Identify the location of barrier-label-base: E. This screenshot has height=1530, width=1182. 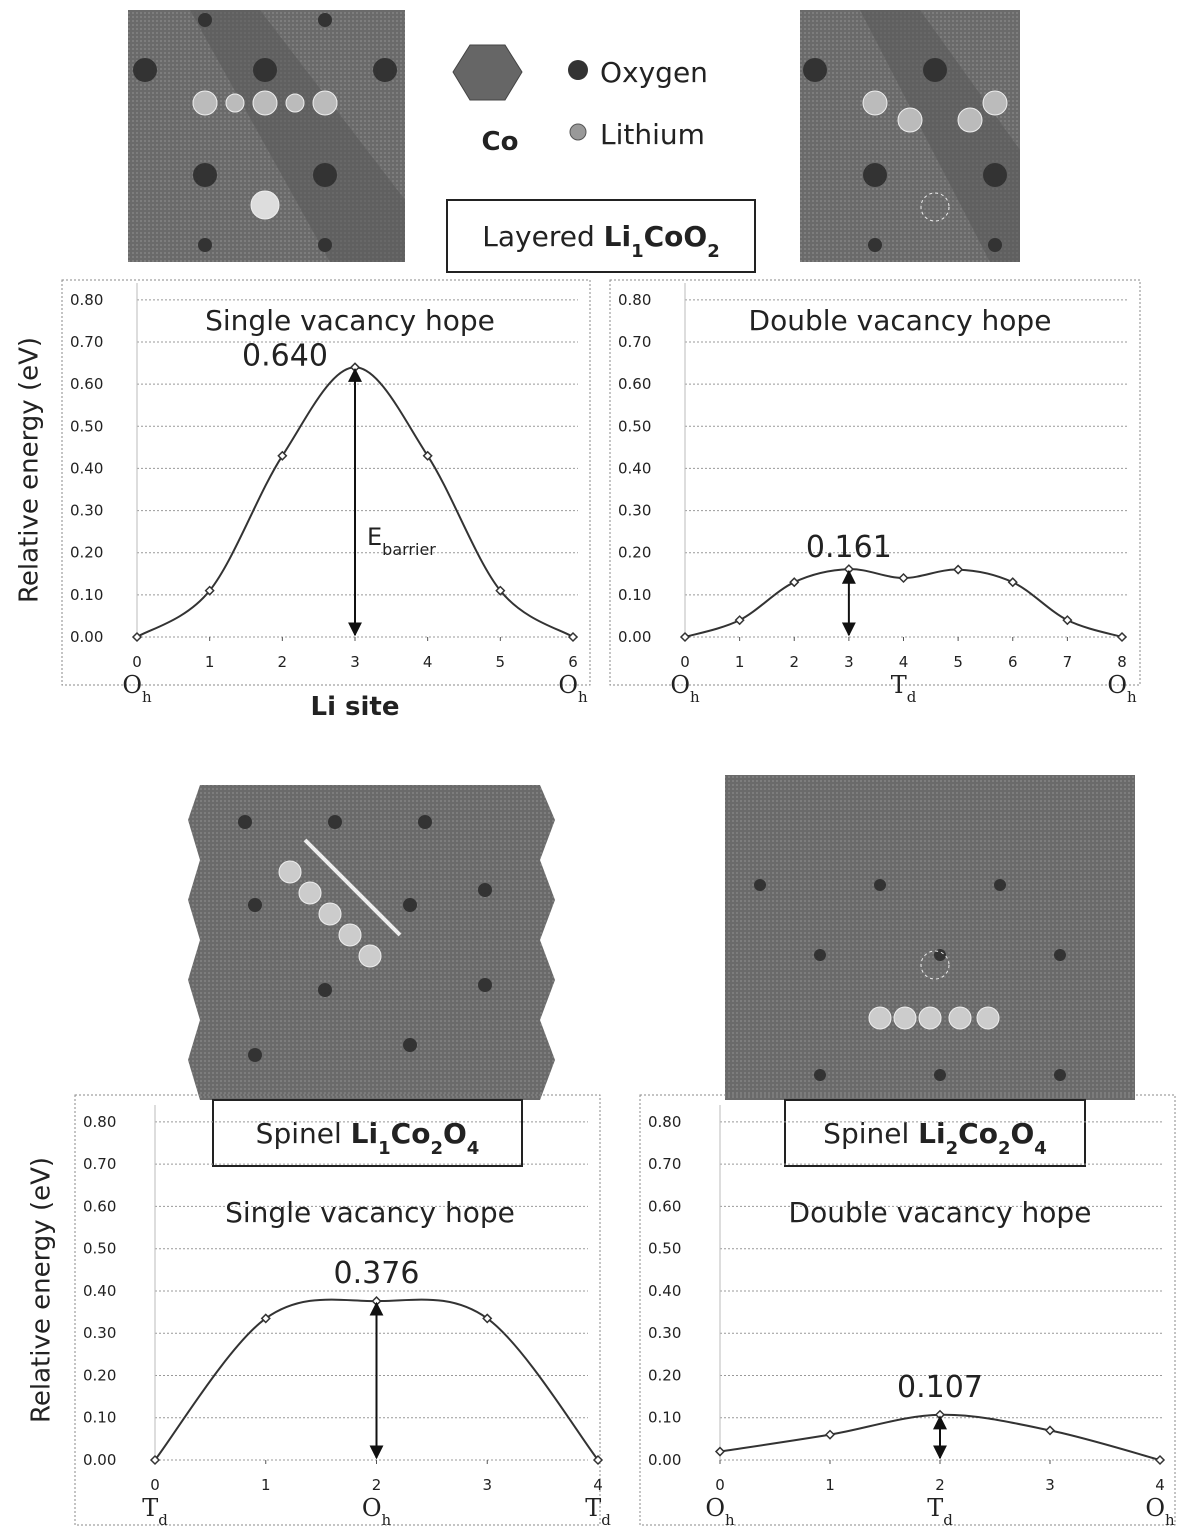
(374, 537).